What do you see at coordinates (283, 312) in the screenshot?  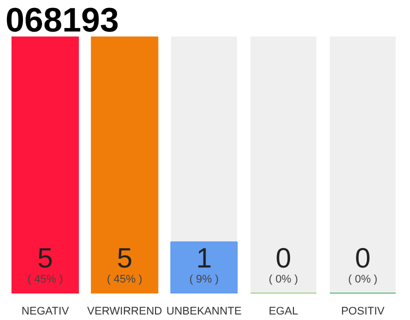 I see `x-tick-label: EGAL` at bounding box center [283, 312].